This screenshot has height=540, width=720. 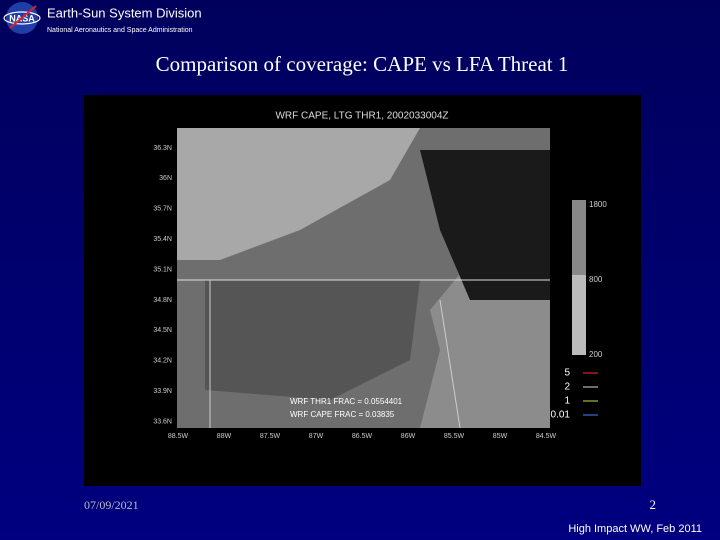 I want to click on colorbar, so click(x=579, y=237).